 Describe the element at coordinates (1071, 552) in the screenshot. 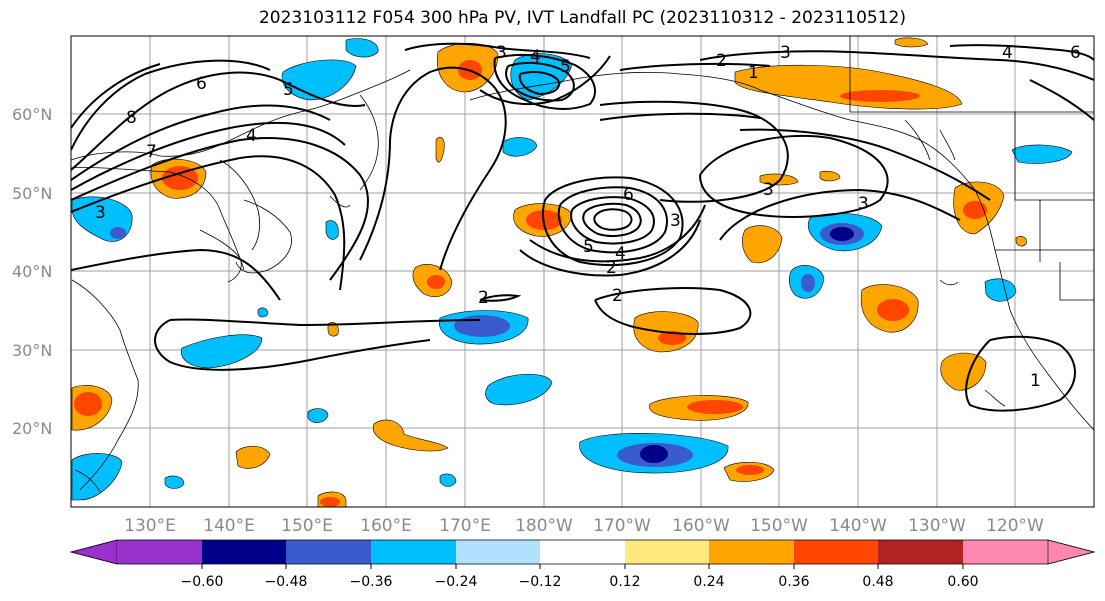

I see `colorbar-extend-max` at that location.